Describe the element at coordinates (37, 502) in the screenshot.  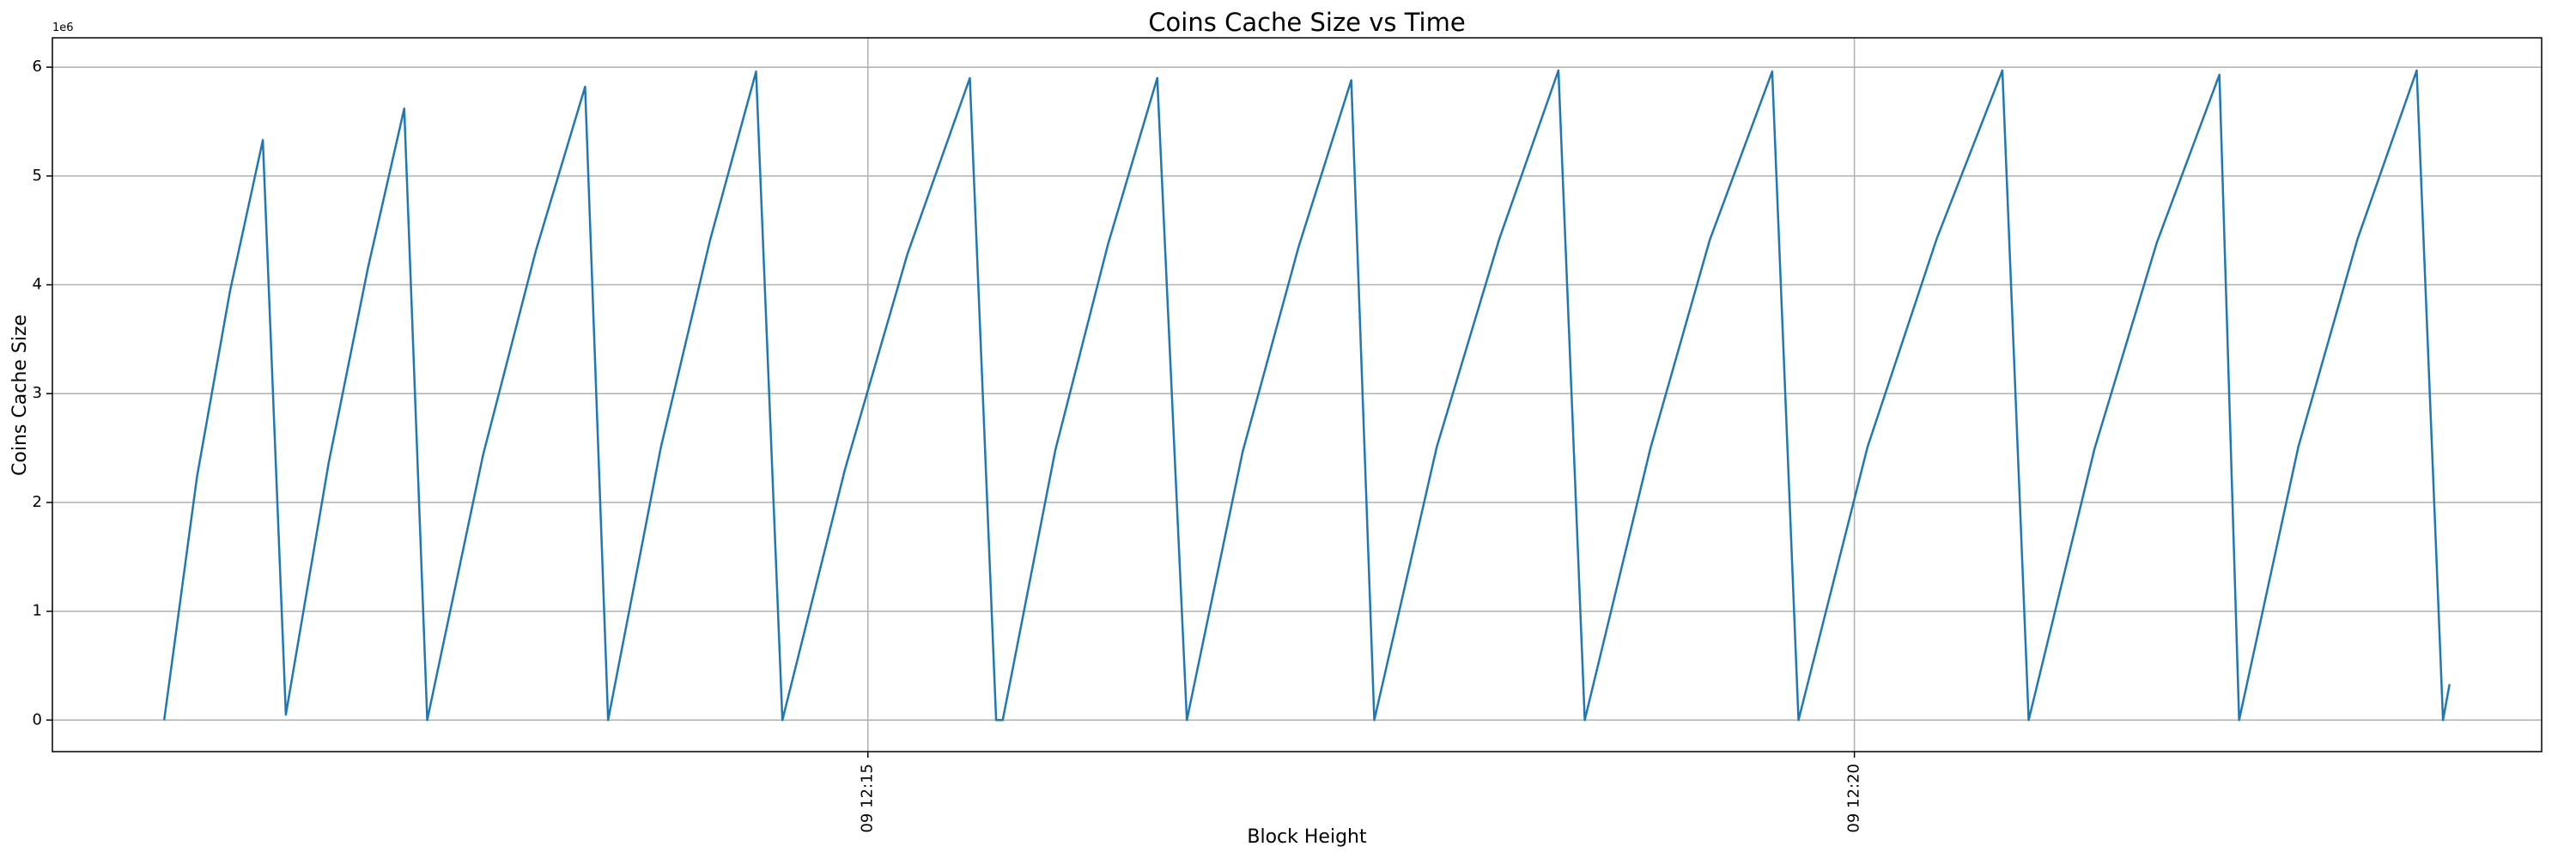
I see `y-tick-label: 2` at that location.